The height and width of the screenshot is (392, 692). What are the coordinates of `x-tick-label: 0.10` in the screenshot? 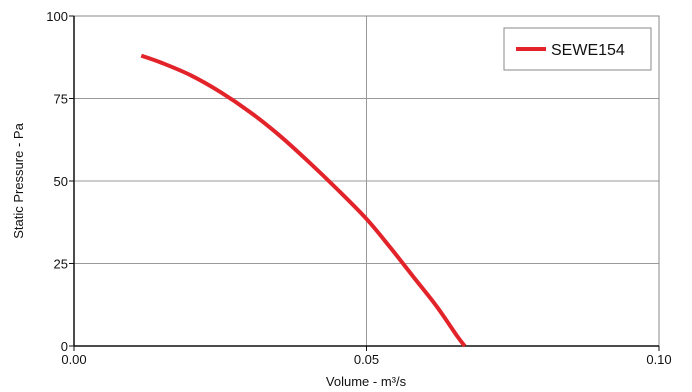 It's located at (658, 359).